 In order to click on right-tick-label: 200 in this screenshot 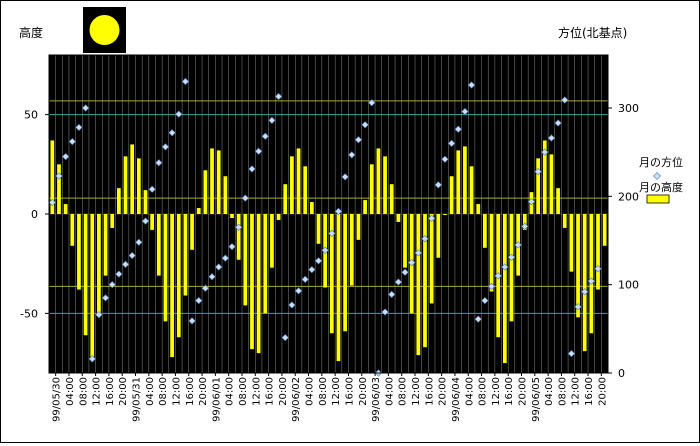, I will do `click(628, 196)`.